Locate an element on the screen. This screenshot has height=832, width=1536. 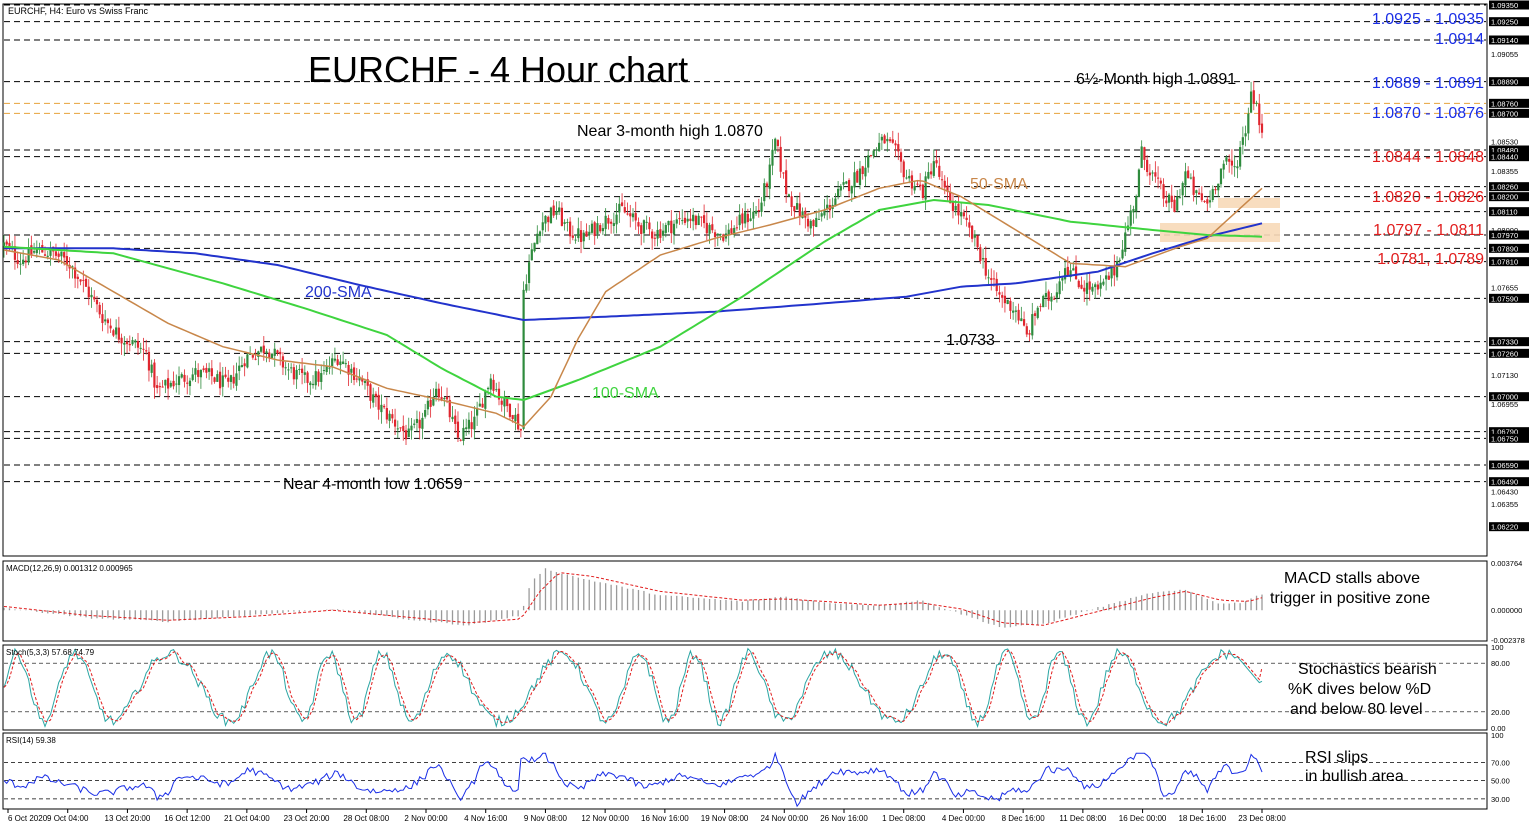
x-tick-label: 4 Dec 00:00 is located at coordinates (964, 818).